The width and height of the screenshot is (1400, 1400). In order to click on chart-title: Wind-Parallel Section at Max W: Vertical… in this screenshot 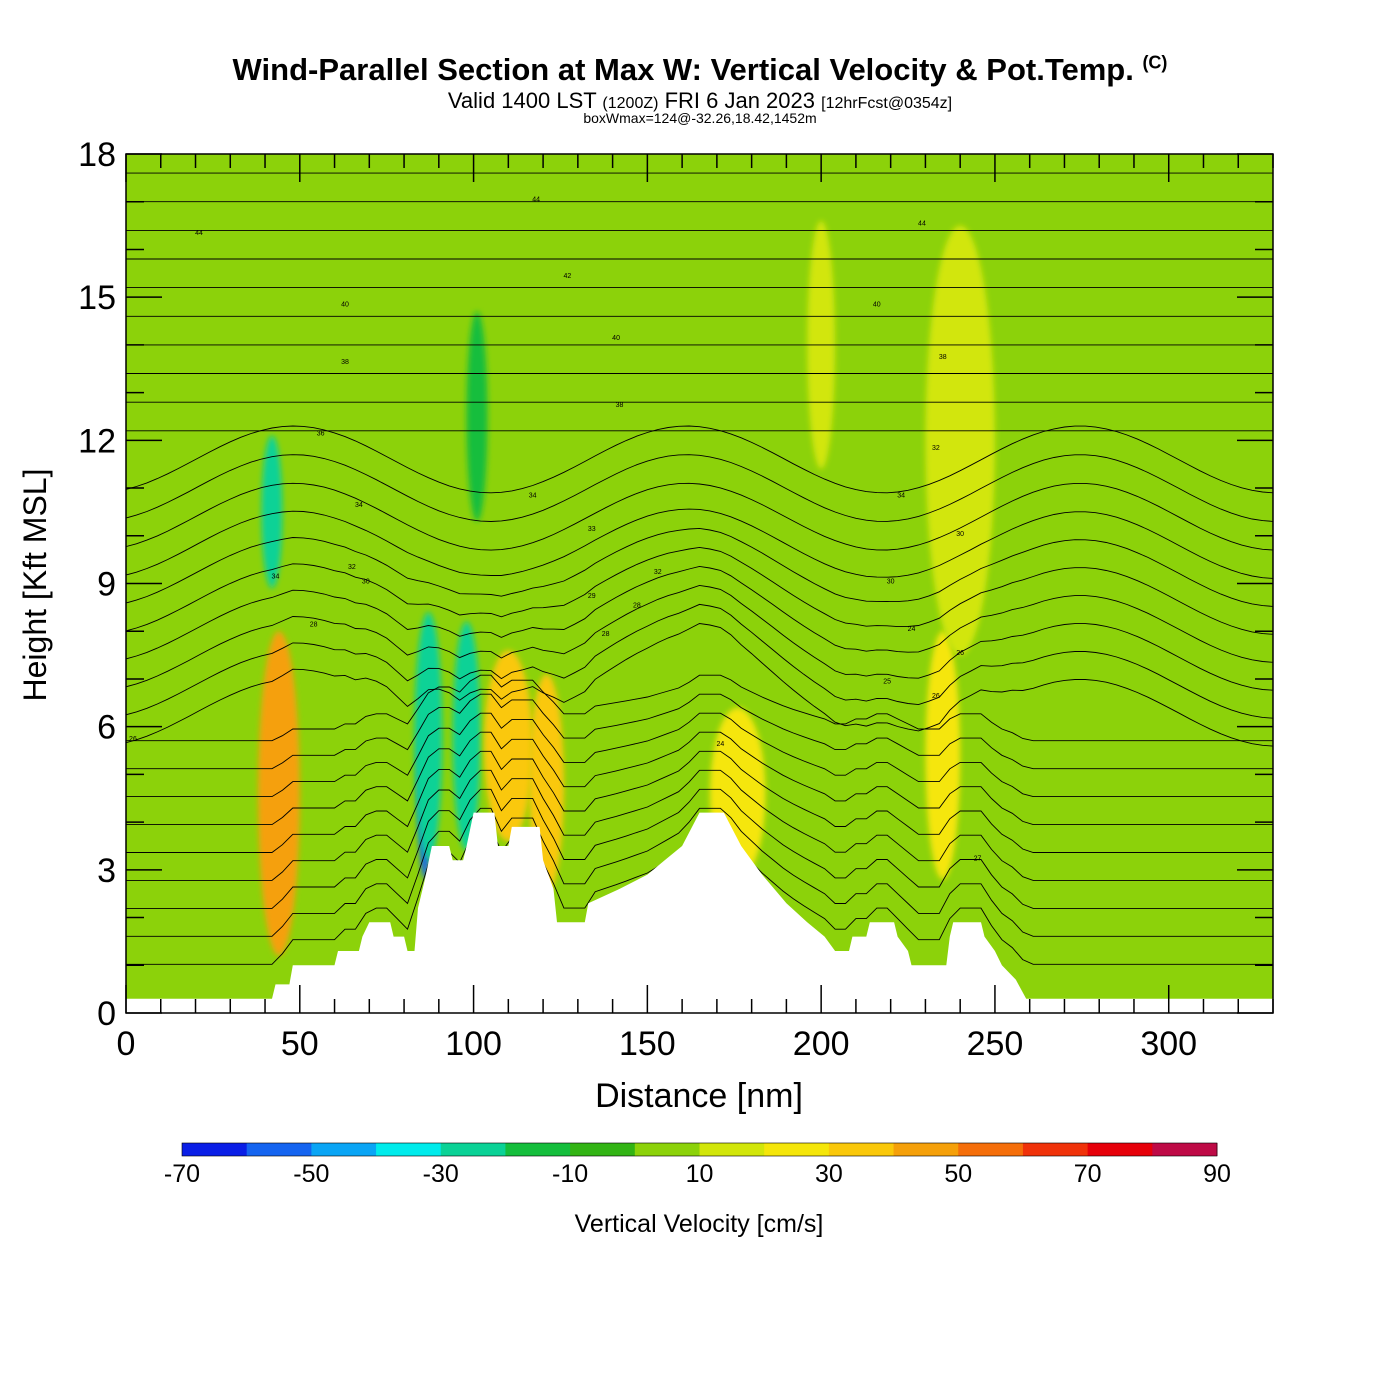, I will do `click(700, 70)`.